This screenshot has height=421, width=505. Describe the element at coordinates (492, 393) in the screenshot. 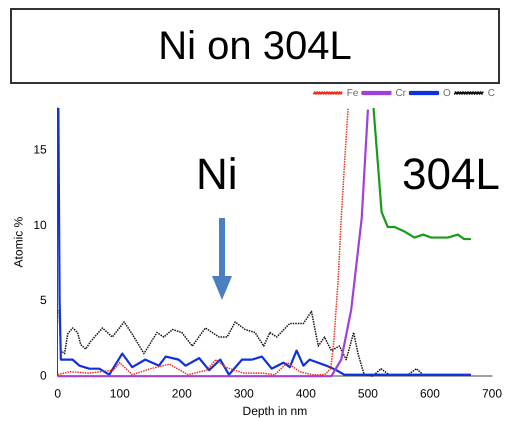

I see `x-tick-label: 700` at that location.